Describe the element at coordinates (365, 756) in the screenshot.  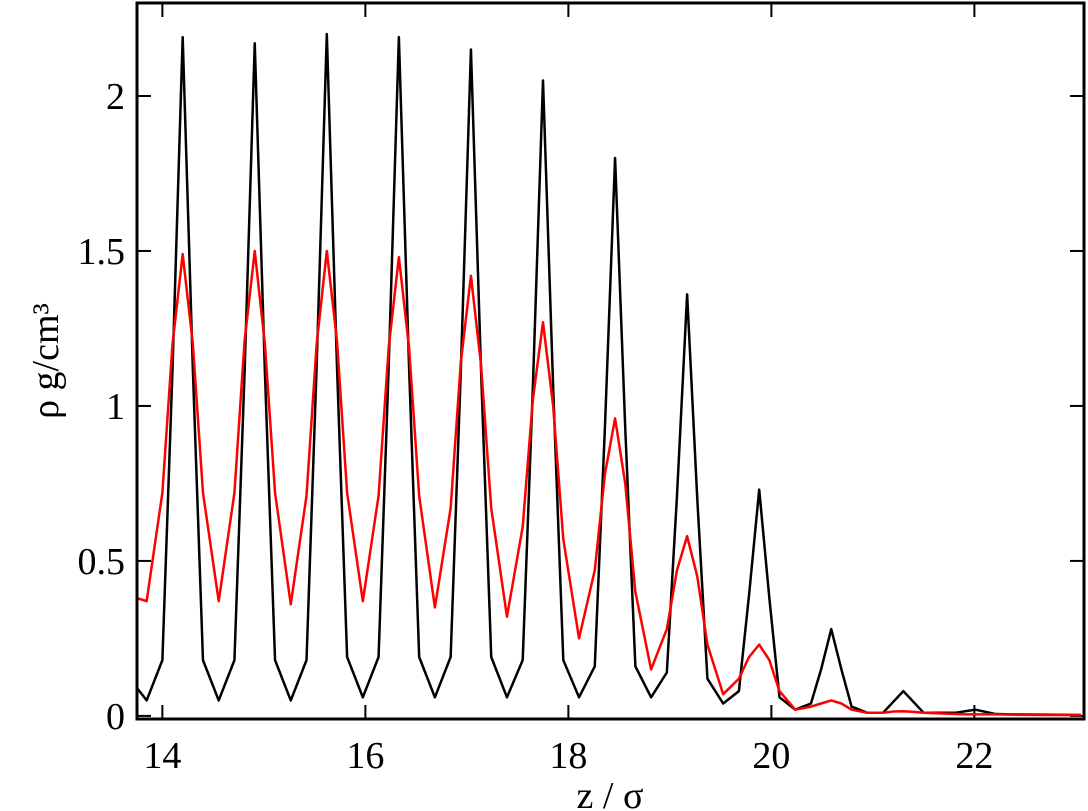
I see `x-tick-label: 16` at that location.